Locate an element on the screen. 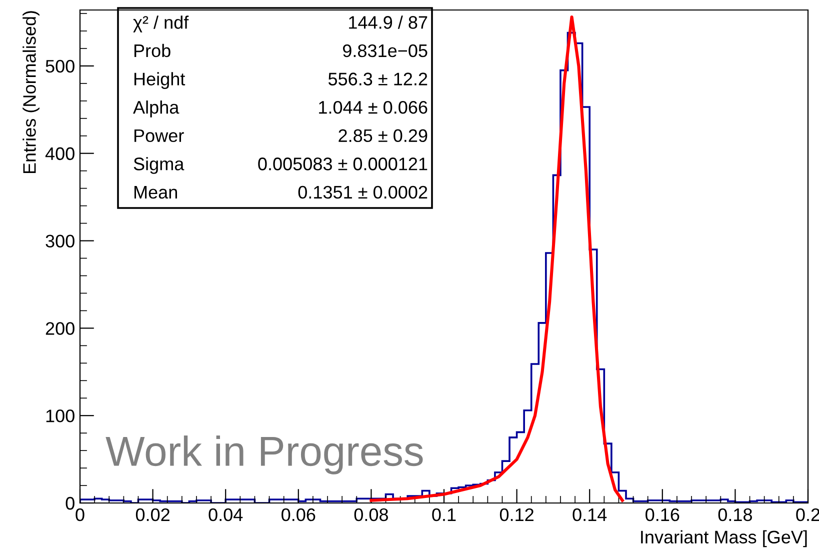 Image resolution: width=819 pixels, height=549 pixels. annotation: 0.1351 ± 0.0002 is located at coordinates (363, 192).